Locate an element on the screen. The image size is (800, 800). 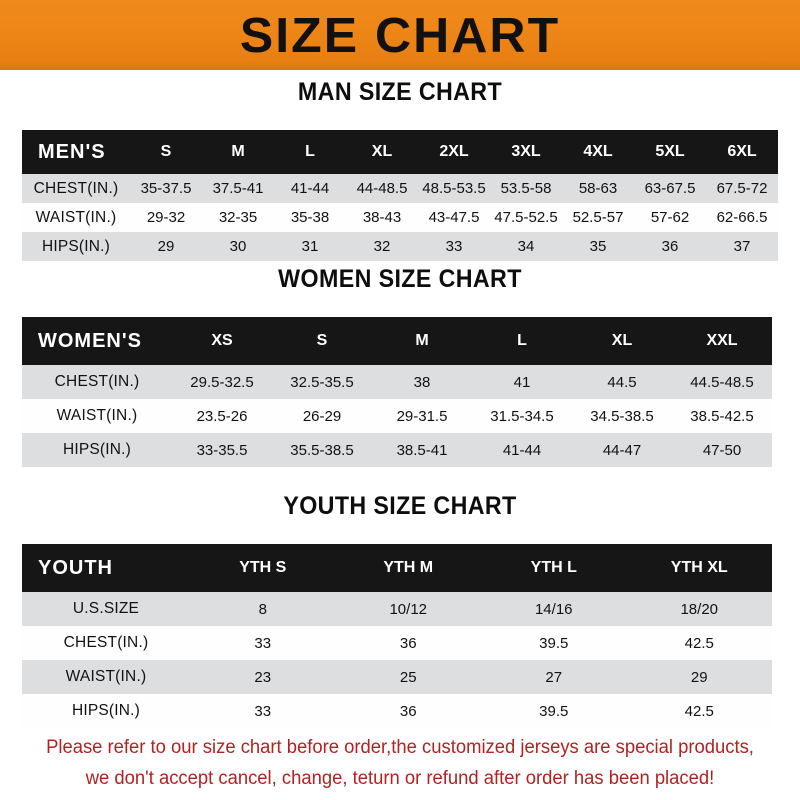
table-row: U.S.SIZE 8 10/12 14/16 18/20 is located at coordinates (397, 609).